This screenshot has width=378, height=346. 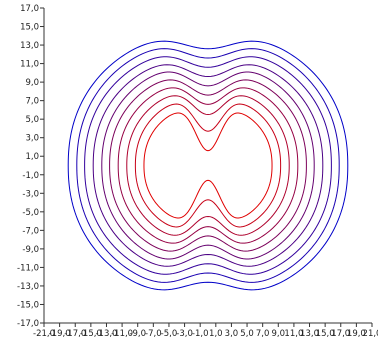 I want to click on y-tick-label: -7,0, so click(x=30, y=231).